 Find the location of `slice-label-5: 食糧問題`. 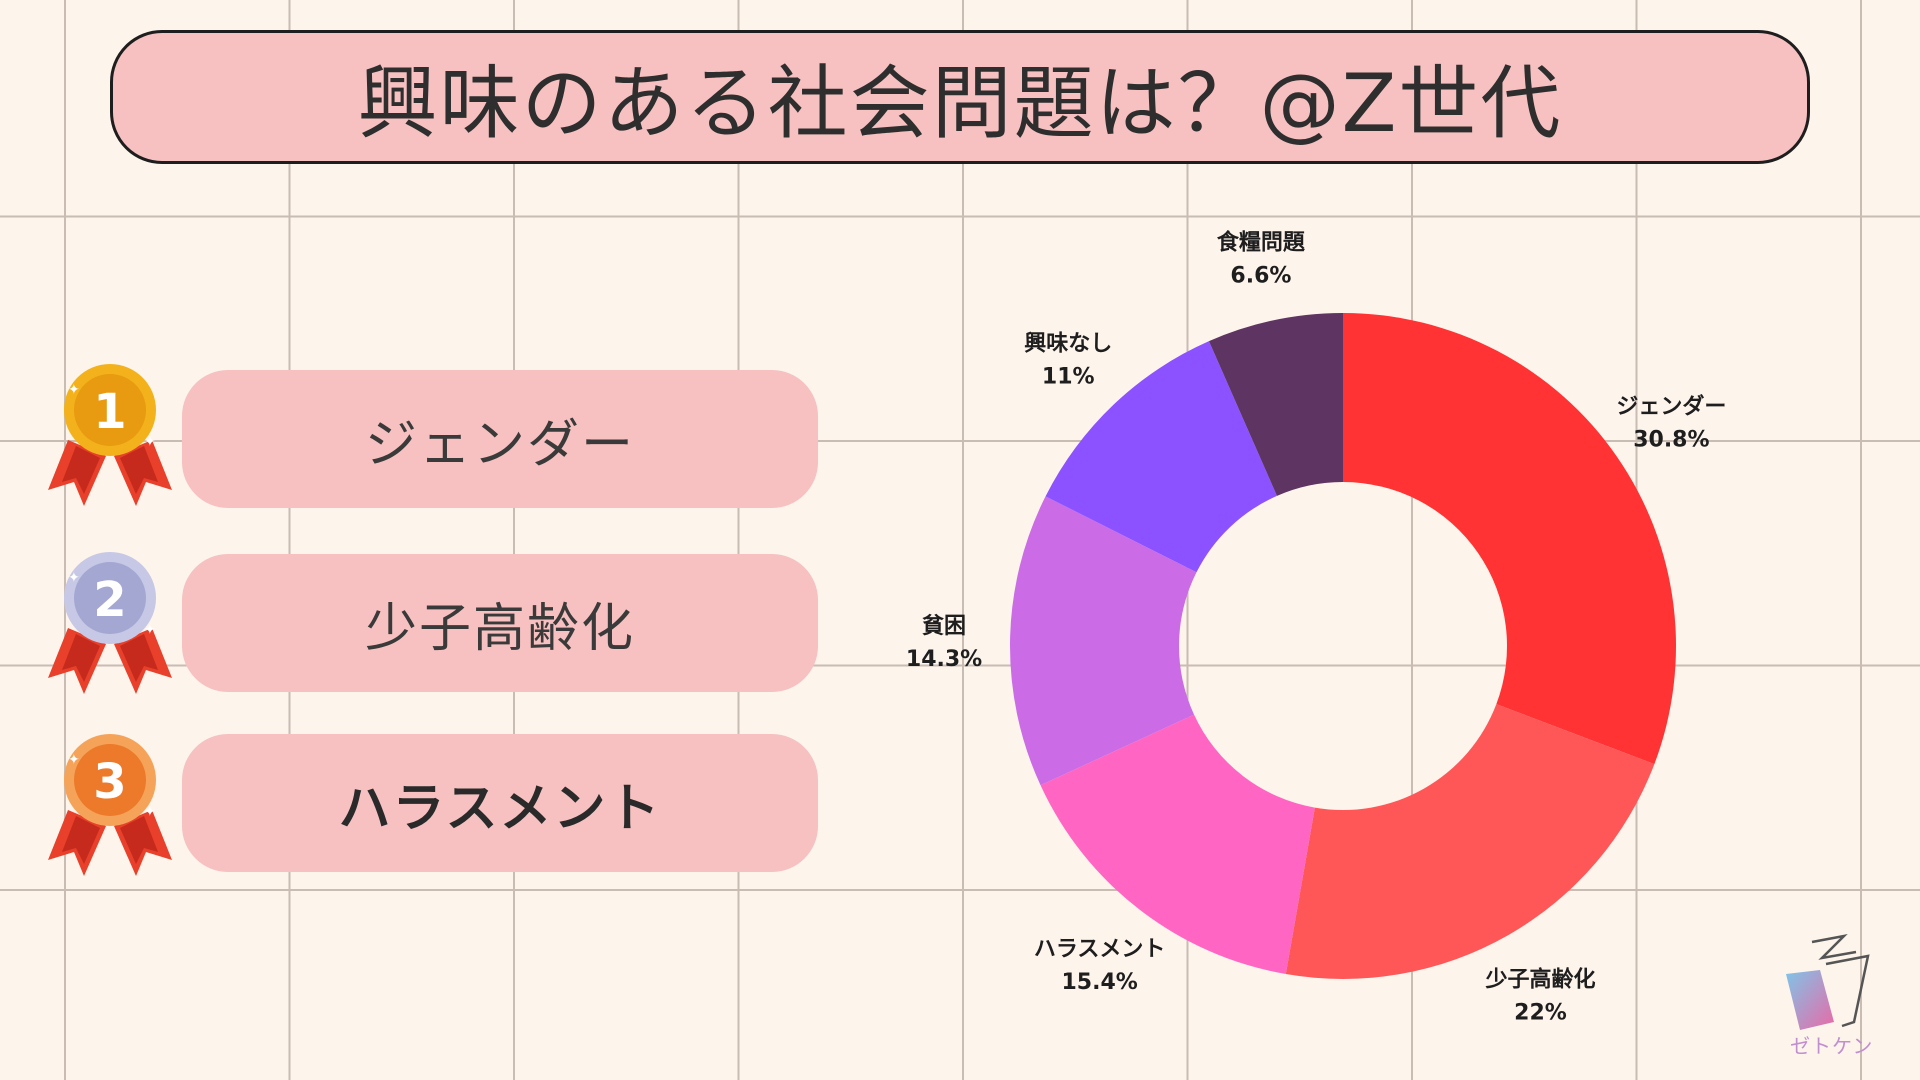

slice-label-5: 食糧問題 is located at coordinates (1261, 243).